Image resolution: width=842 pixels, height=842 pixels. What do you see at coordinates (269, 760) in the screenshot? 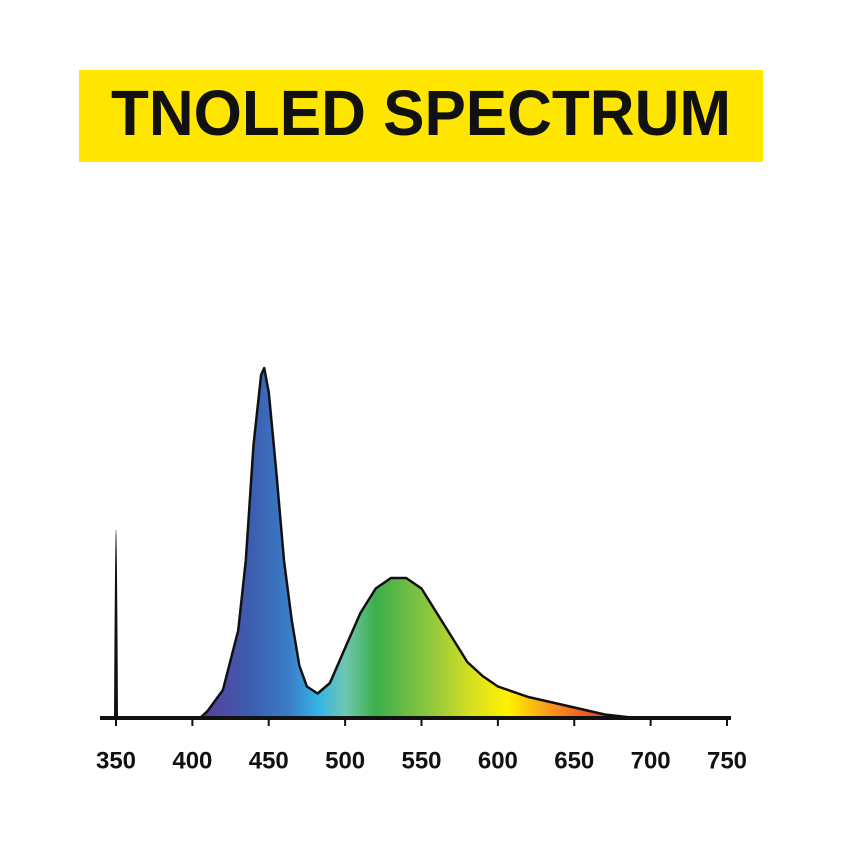
I see `x-tick-label: 450` at bounding box center [269, 760].